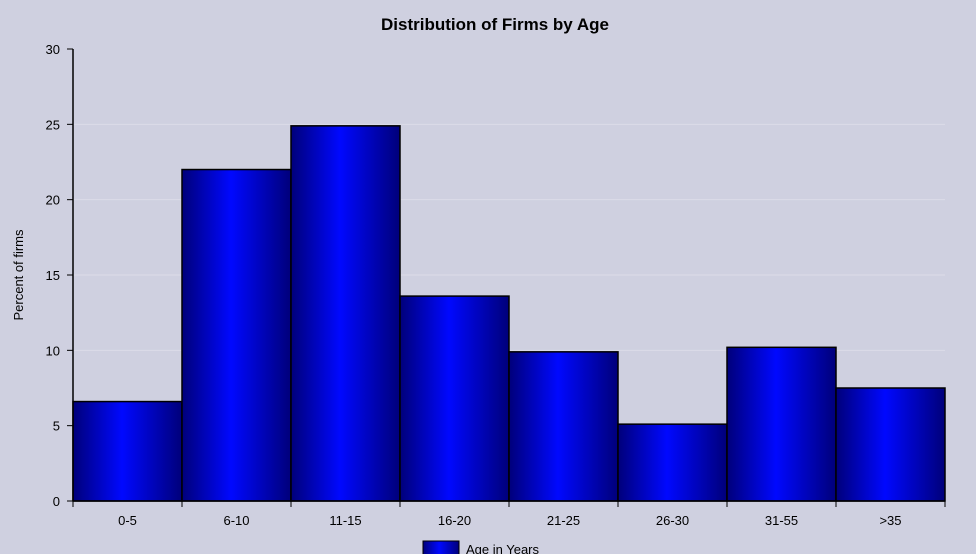  Describe the element at coordinates (345, 520) in the screenshot. I see `x-tick-label: 11-15` at that location.